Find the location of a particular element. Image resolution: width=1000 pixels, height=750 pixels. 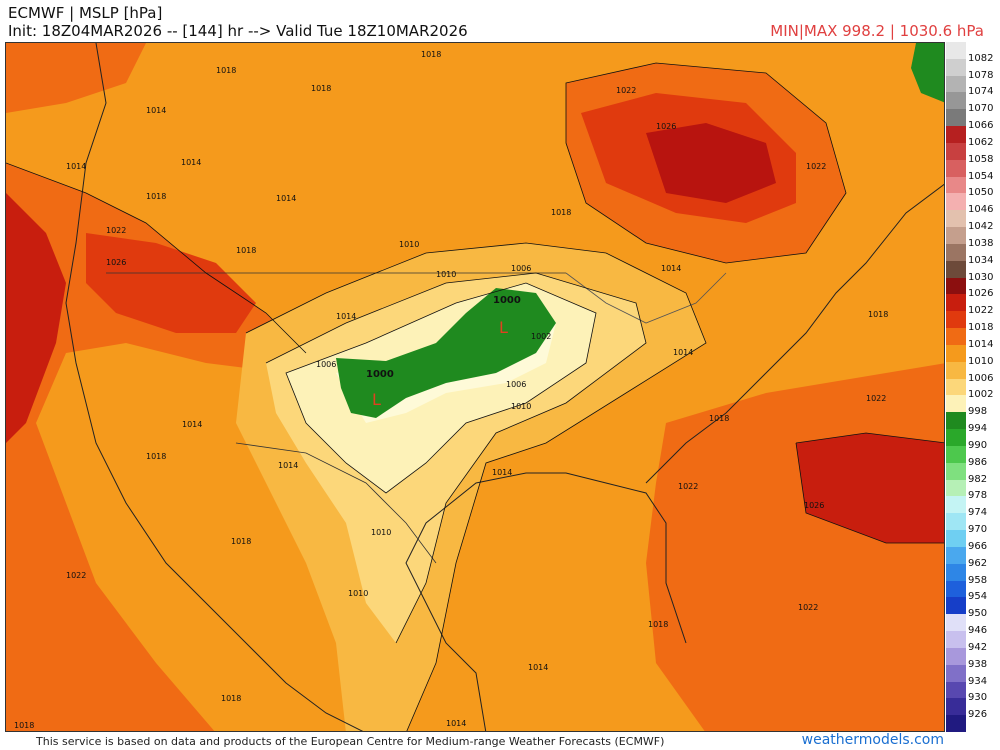

min-max-readout: MIN|MAX 998.2 | 1030.6 hPa is located at coordinates (877, 31).